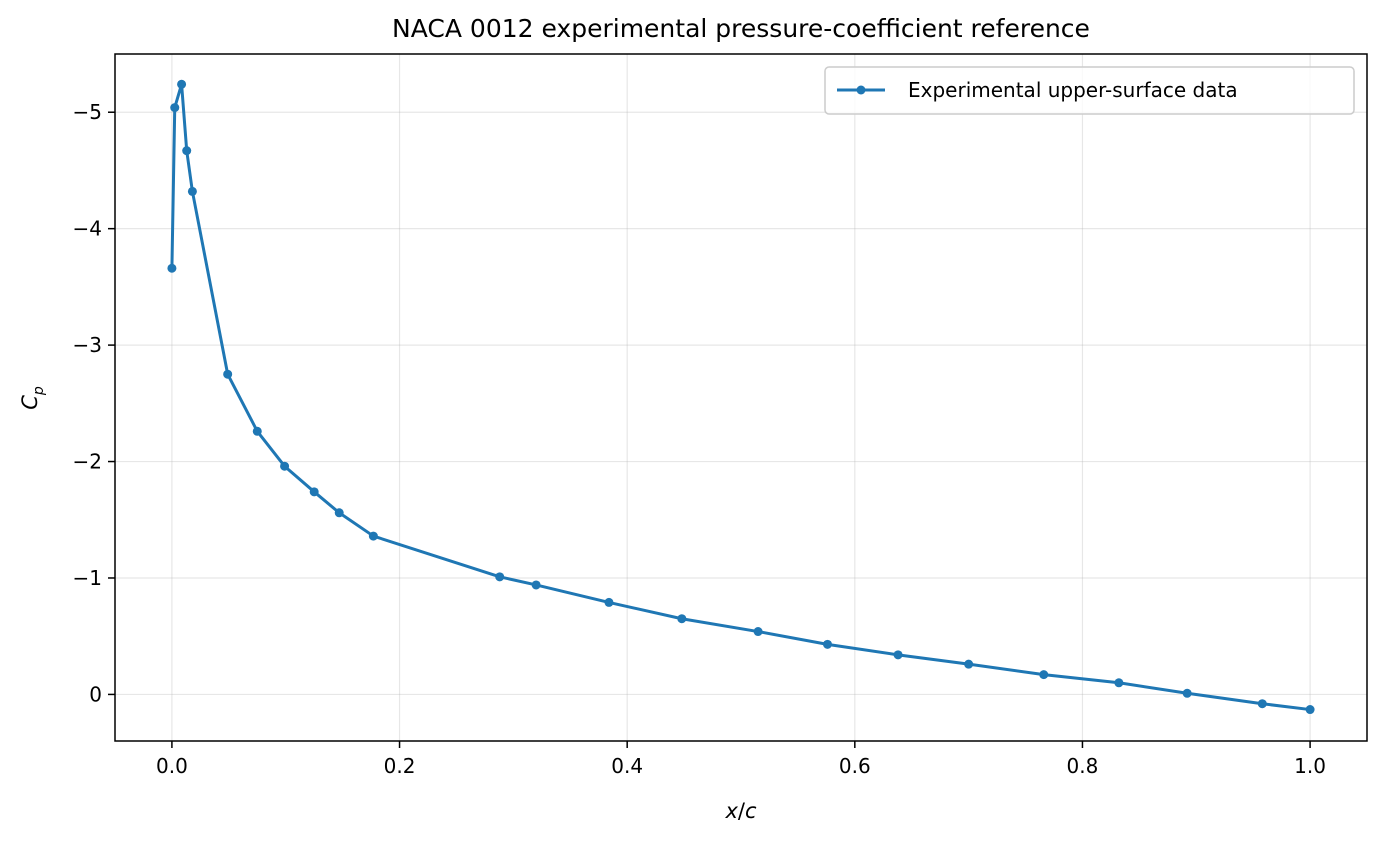  I want to click on y-axis-label: Cp, so click(32, 398).